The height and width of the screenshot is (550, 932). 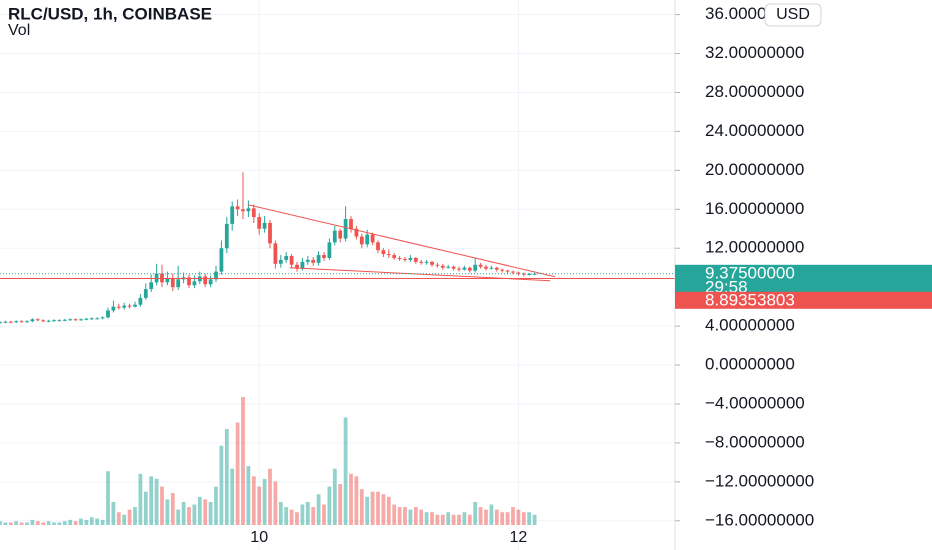 What do you see at coordinates (259, 537) in the screenshot?
I see `x-tick-label: 10` at bounding box center [259, 537].